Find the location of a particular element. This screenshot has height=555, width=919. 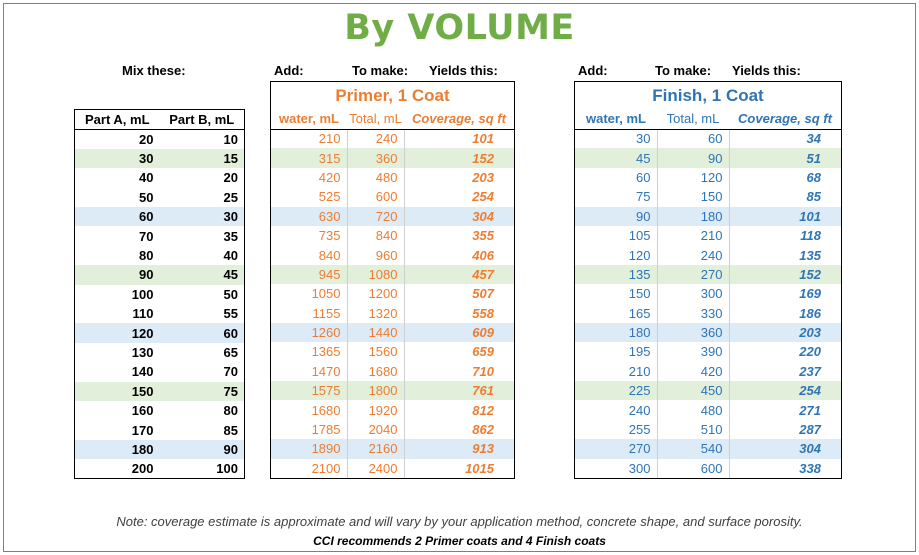

primer-cell: 254 is located at coordinates (483, 197).